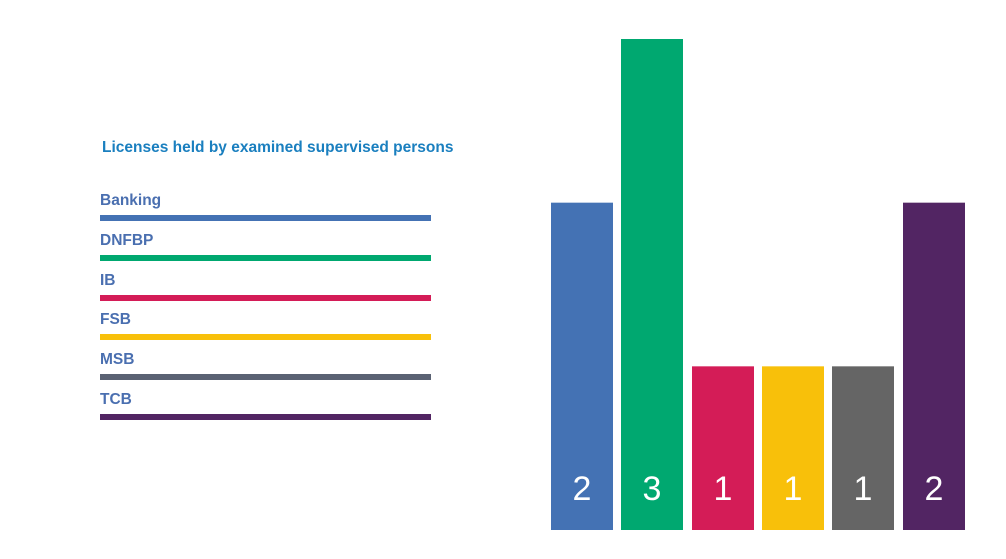 The image size is (1006, 559). I want to click on legend-item: DNFBP, so click(265, 246).